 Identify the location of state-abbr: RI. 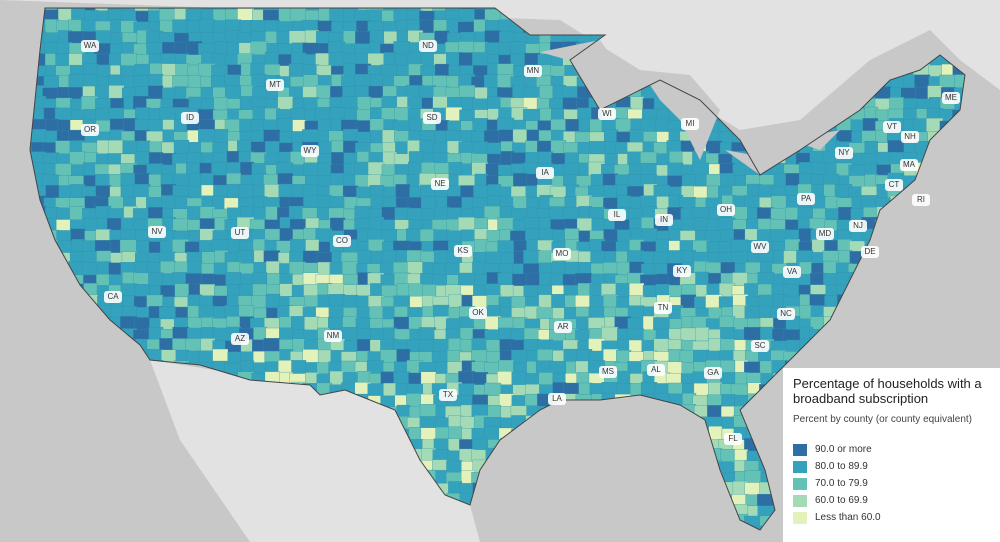
(921, 199).